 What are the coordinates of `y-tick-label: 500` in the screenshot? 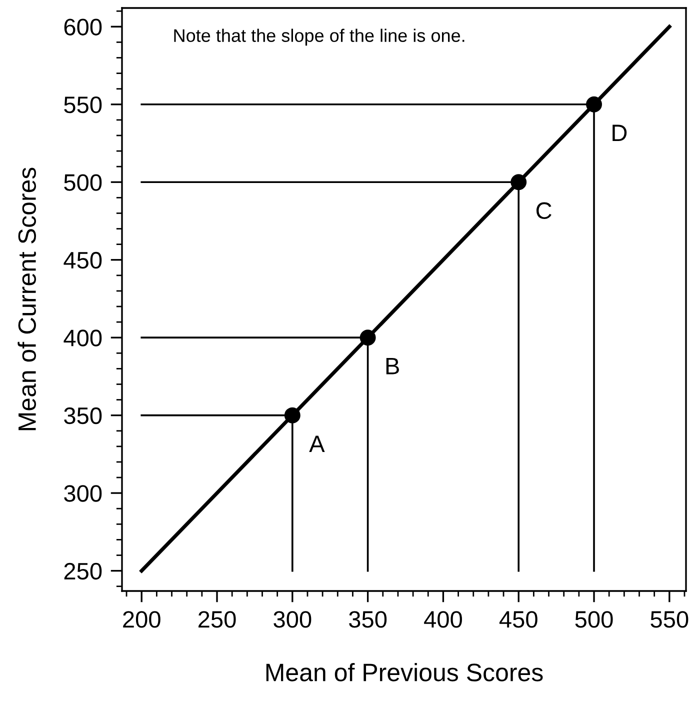 It's located at (83, 182).